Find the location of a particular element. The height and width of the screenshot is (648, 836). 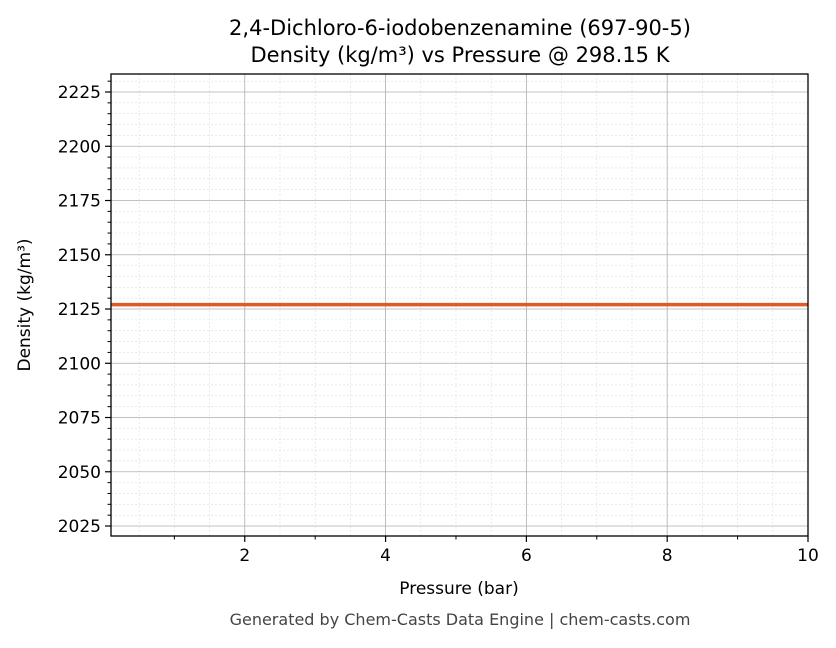

x-tick-label: 4 is located at coordinates (385, 556).